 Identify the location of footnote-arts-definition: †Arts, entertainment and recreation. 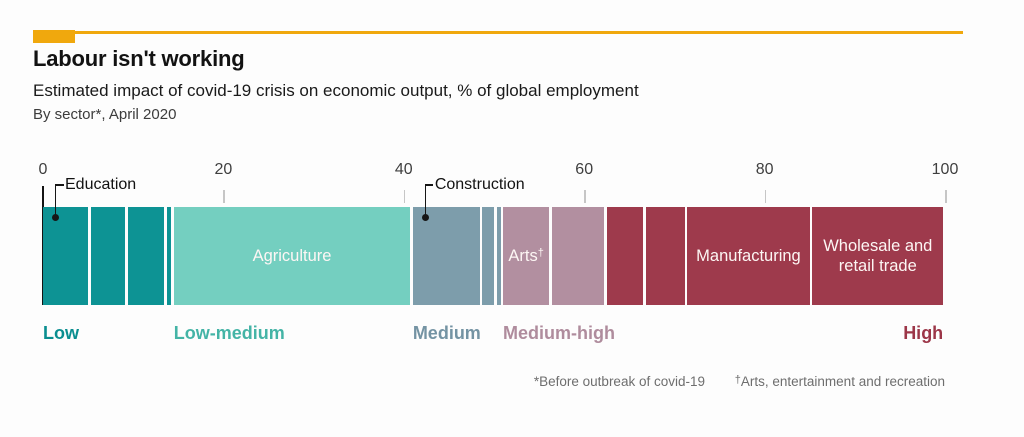
(840, 381).